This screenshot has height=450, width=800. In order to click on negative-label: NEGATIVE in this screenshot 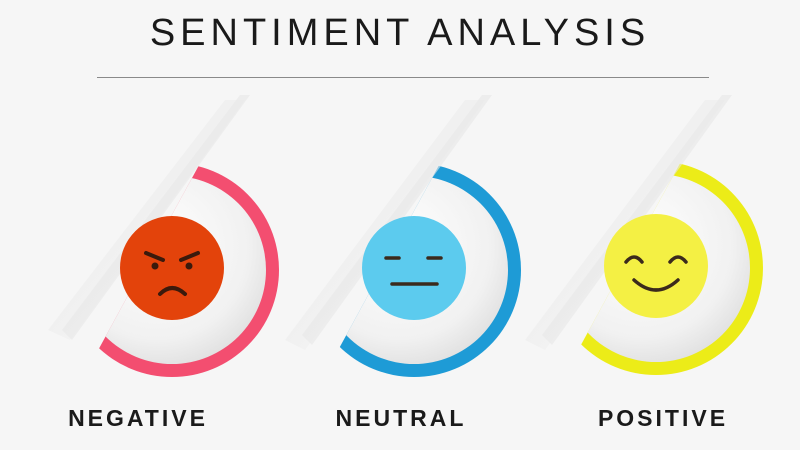, I will do `click(138, 418)`.